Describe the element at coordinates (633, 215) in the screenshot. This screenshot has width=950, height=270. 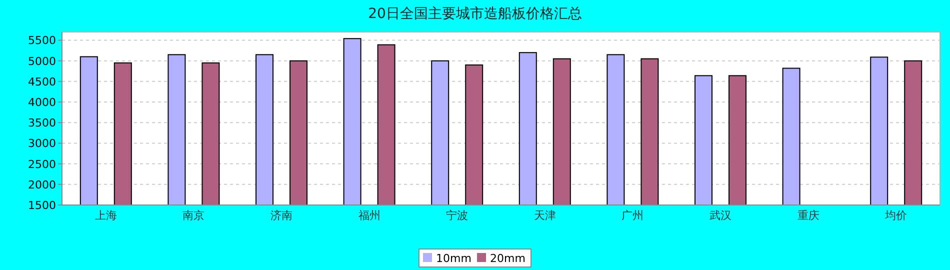
I see `x-tick-label: 广州` at that location.